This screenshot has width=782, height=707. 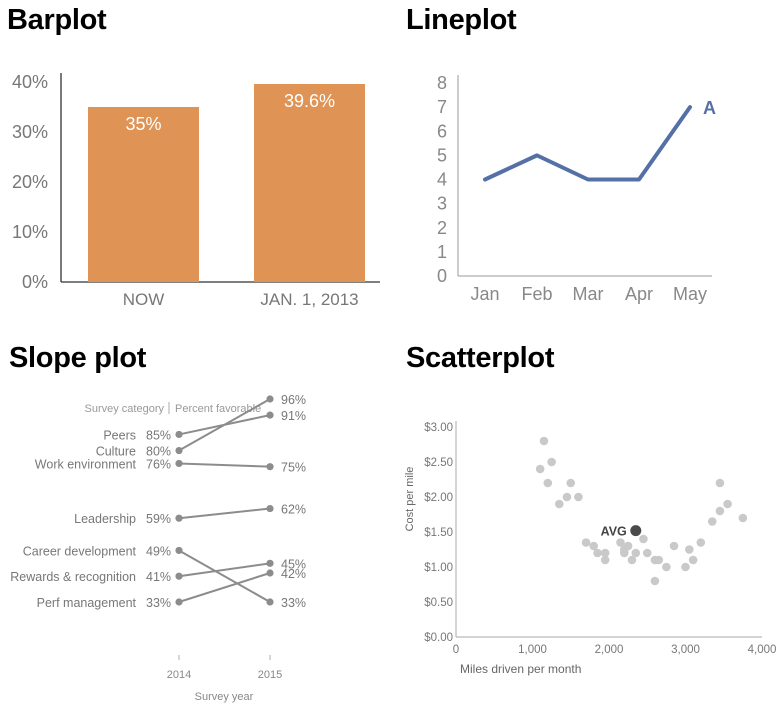 What do you see at coordinates (410, 499) in the screenshot?
I see `scatter-ylabel: Cost per mile` at bounding box center [410, 499].